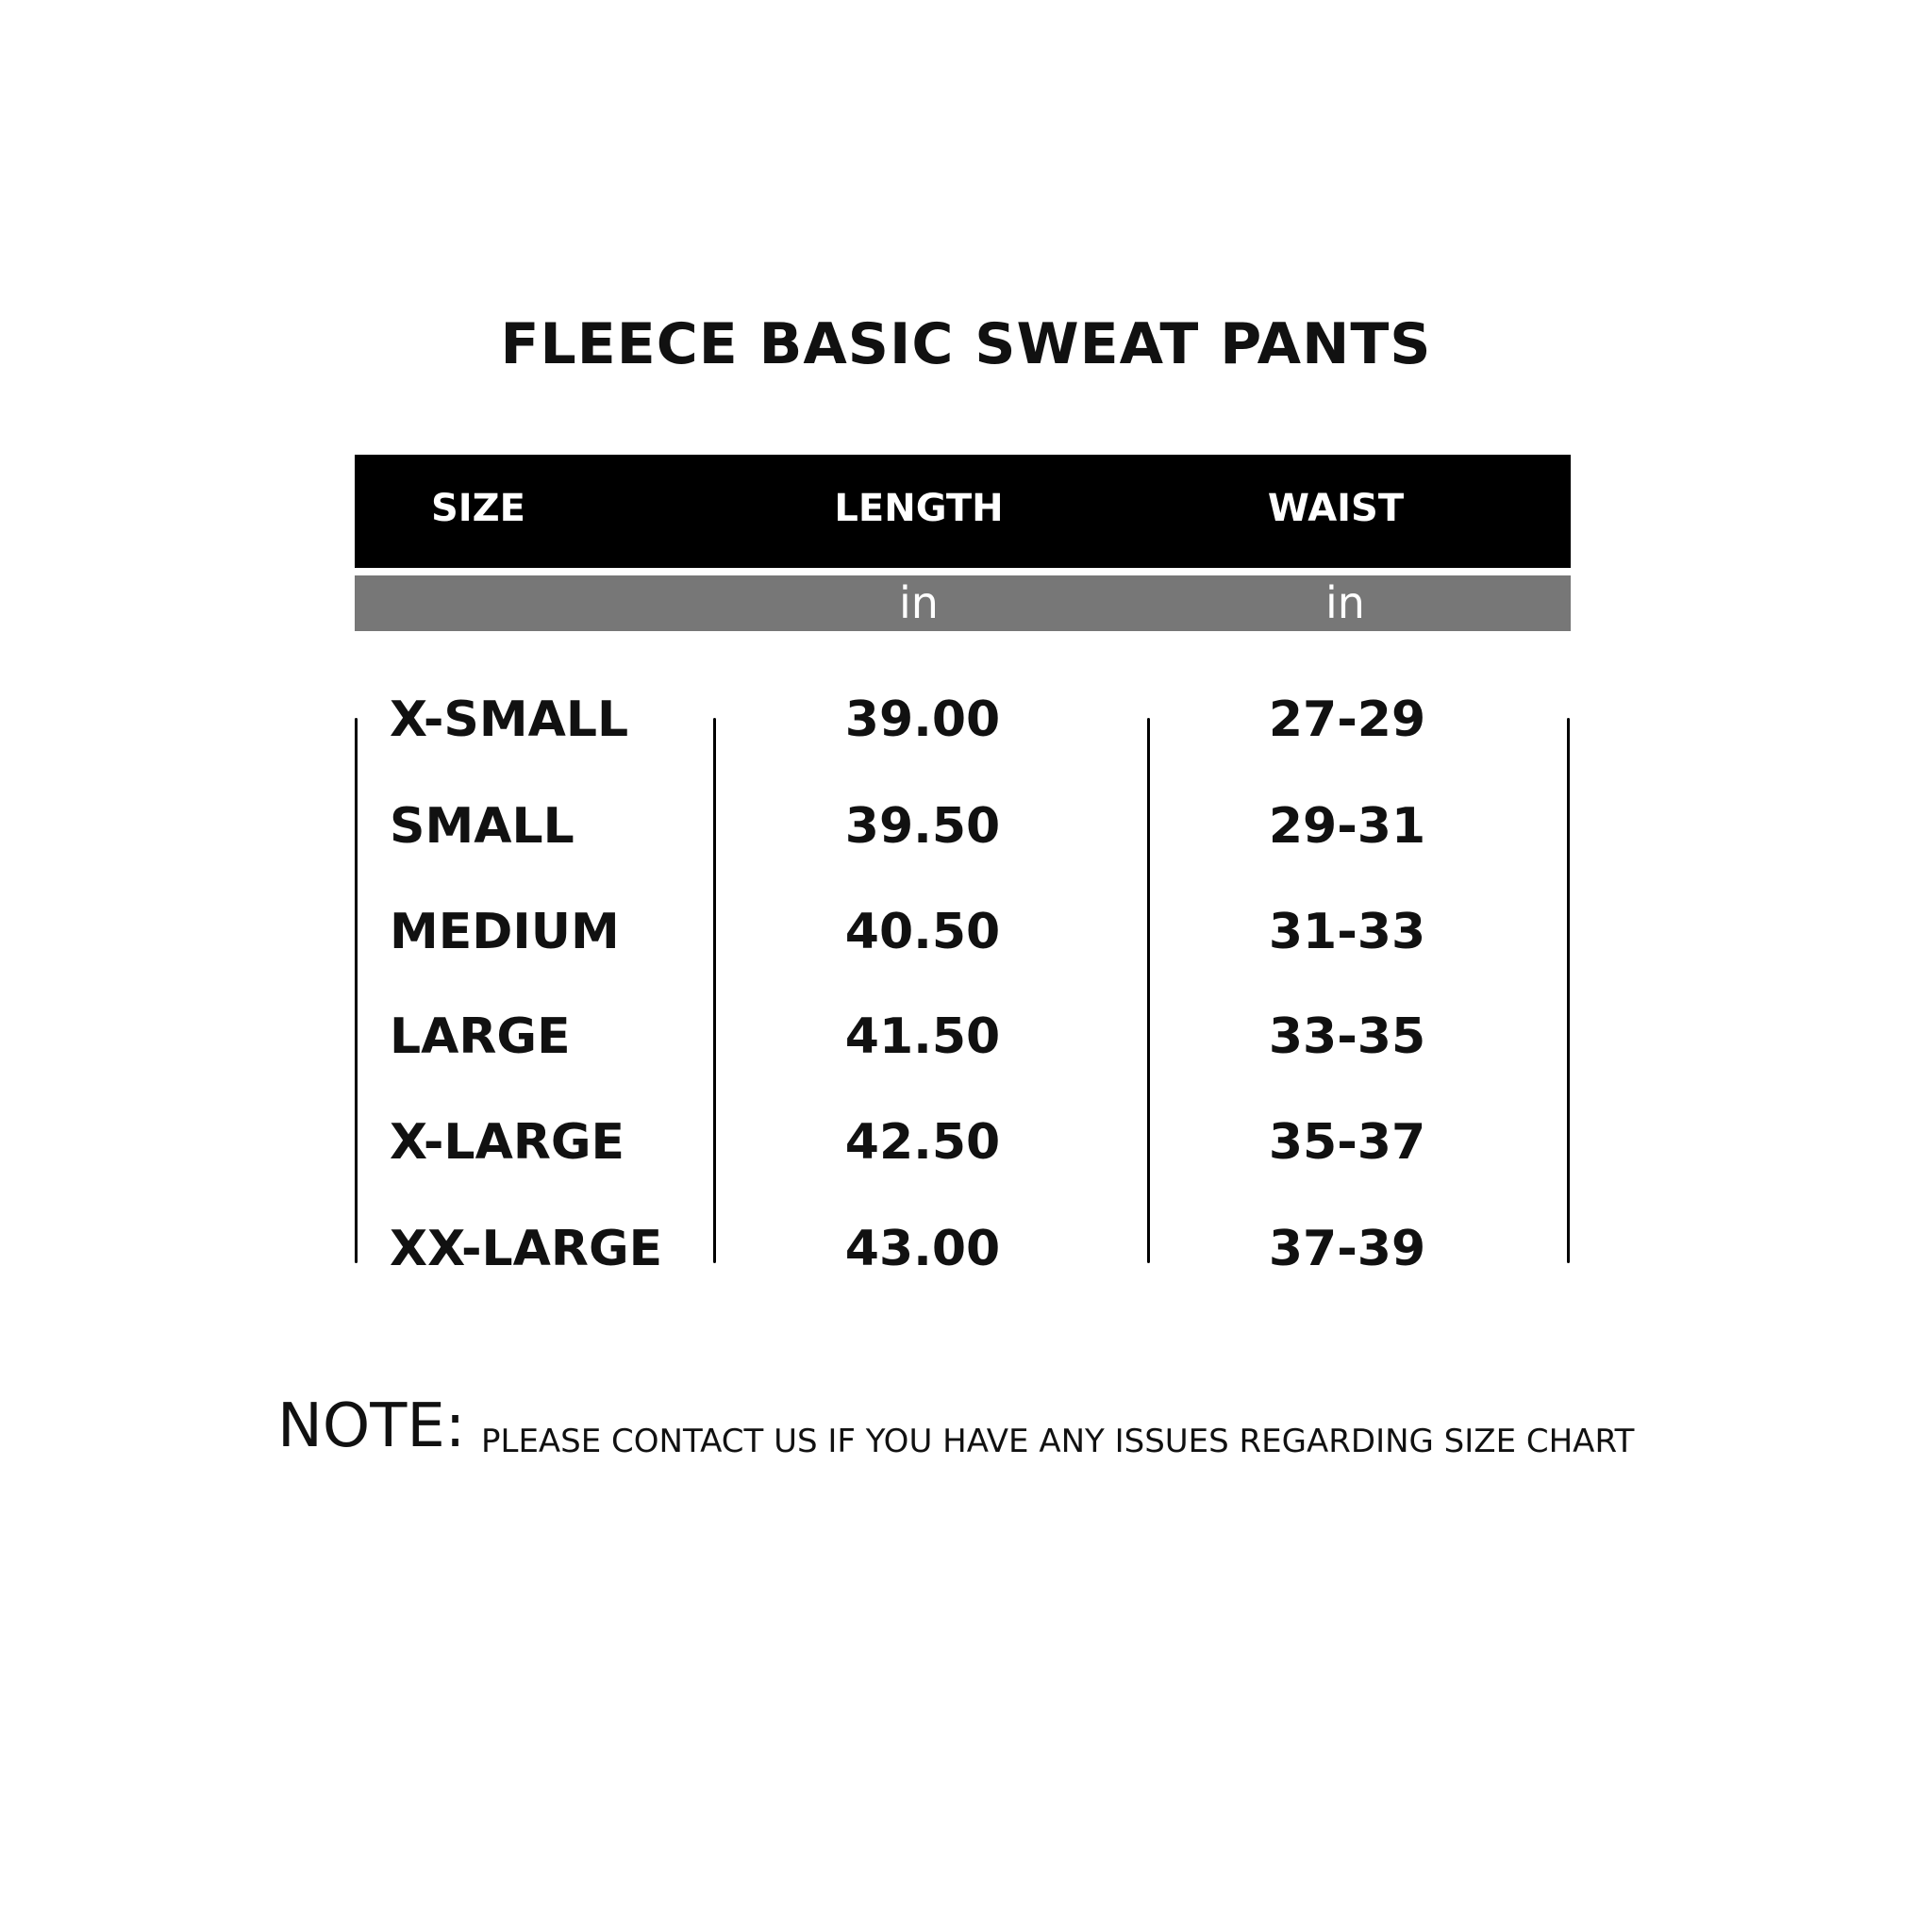 This screenshot has width=1932, height=1932. Describe the element at coordinates (507, 1142) in the screenshot. I see `cell-size: X-LARGE` at that location.